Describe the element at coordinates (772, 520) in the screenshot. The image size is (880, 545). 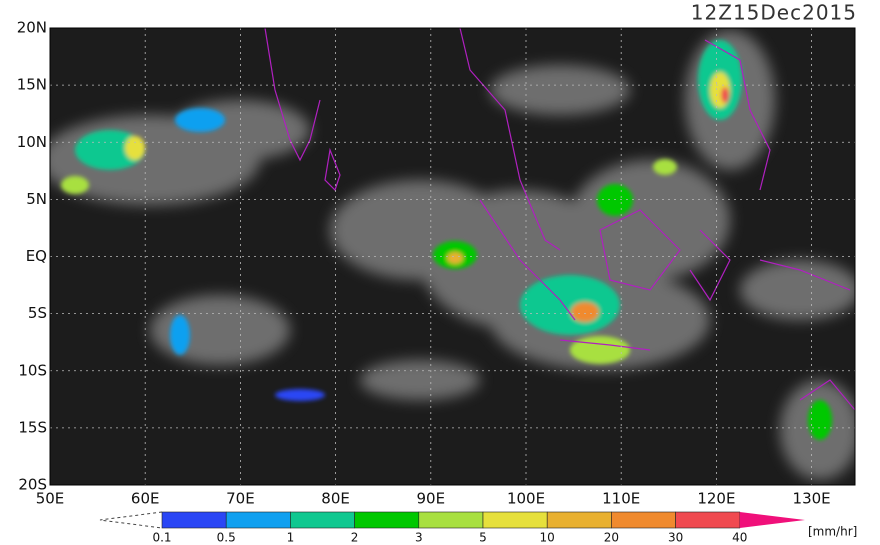
I see `colorbar-over` at that location.